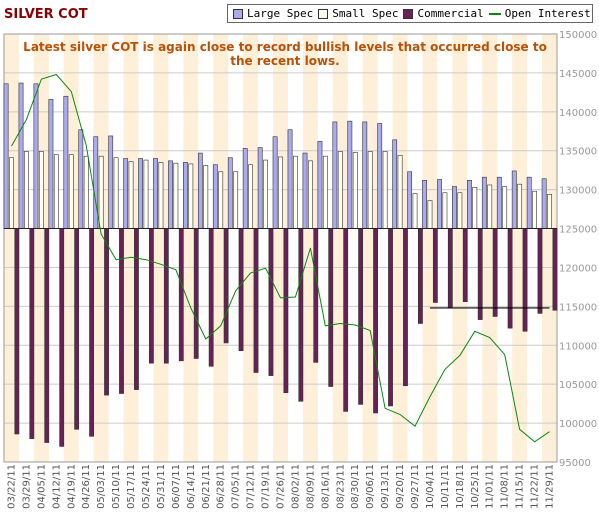 The height and width of the screenshot is (512, 599). What do you see at coordinates (11, 486) in the screenshot?
I see `x-tick-label: 03/22/11` at bounding box center [11, 486].